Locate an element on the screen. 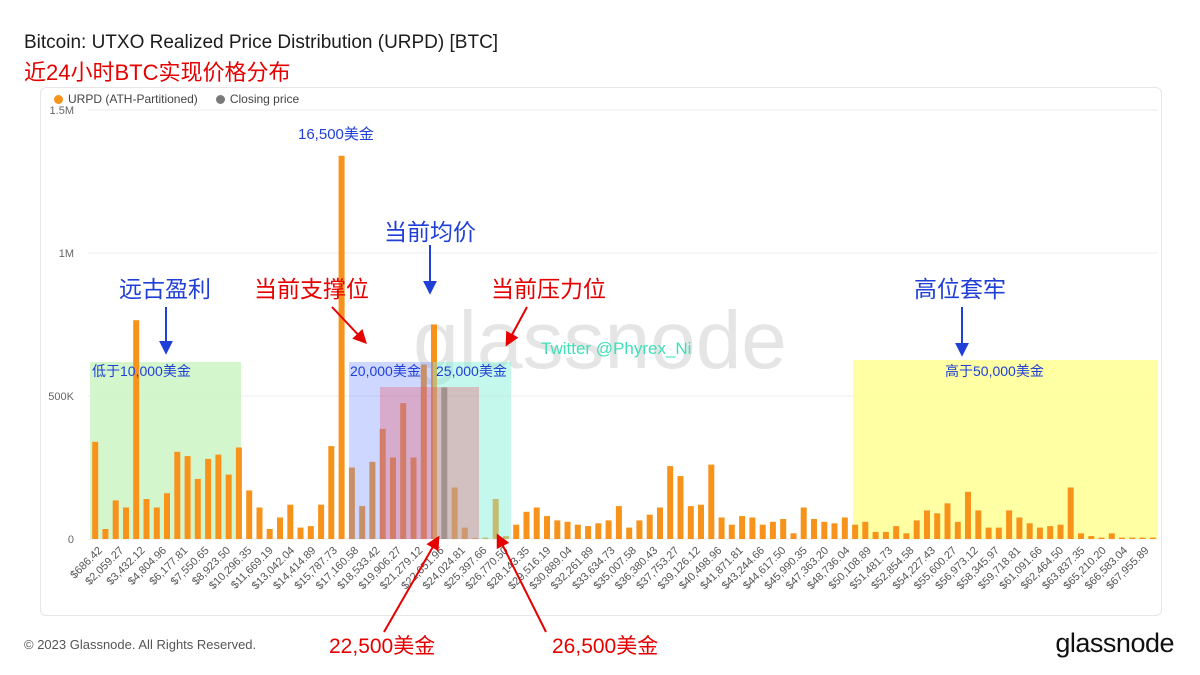  legend-item-closing: Closing price is located at coordinates (257, 99).